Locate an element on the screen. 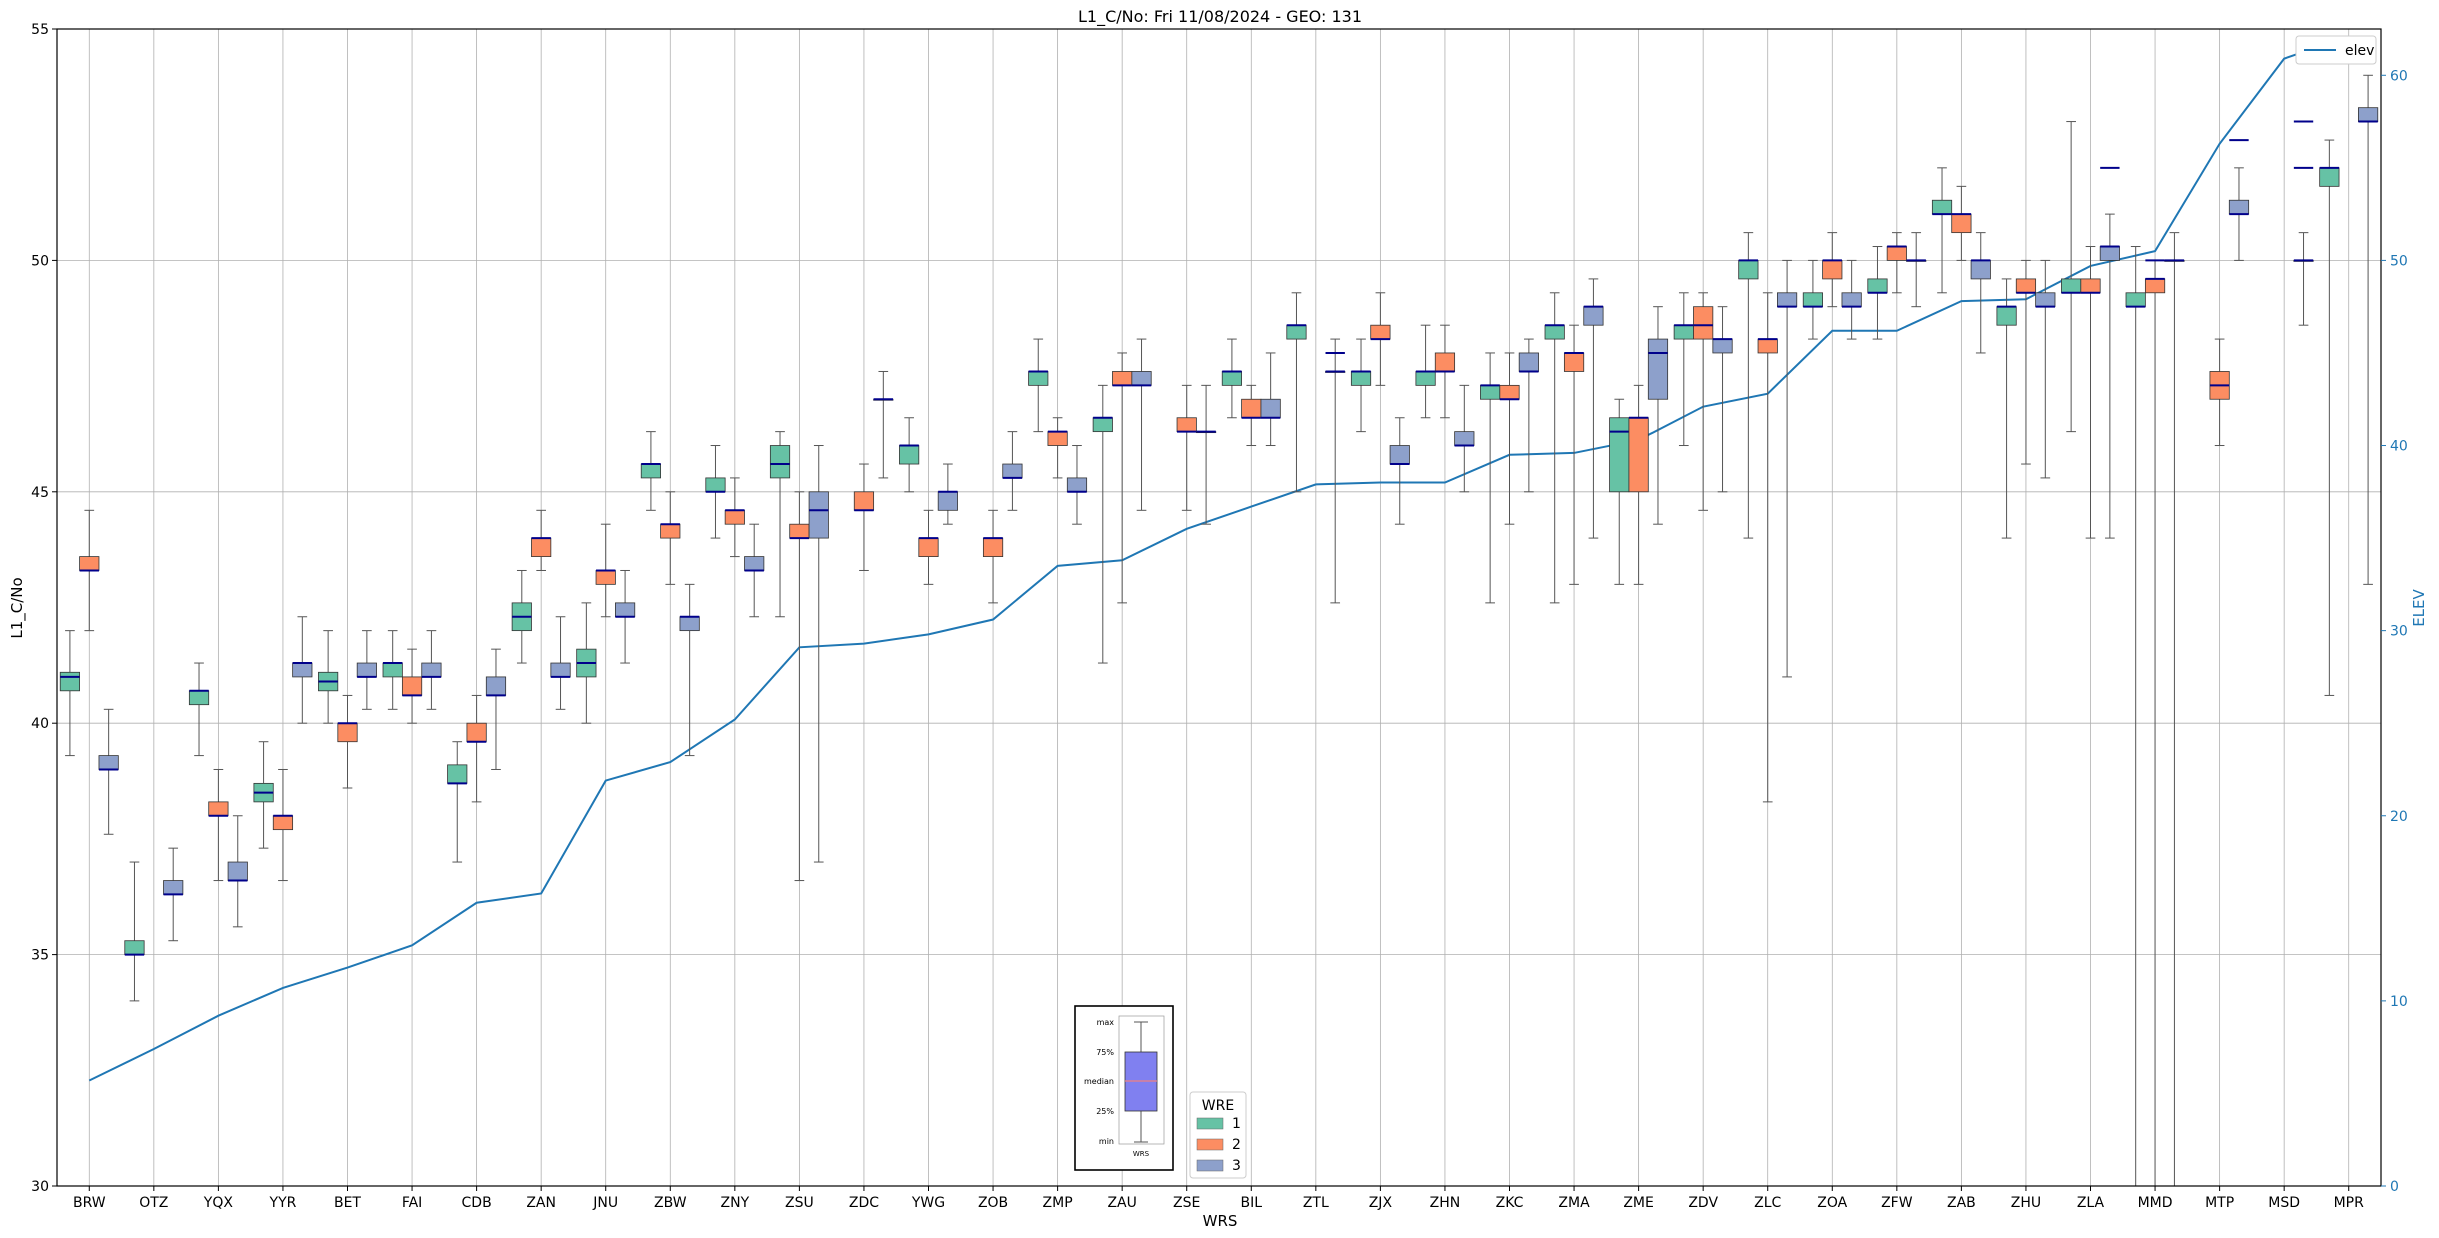  x-tick-label: ZAB is located at coordinates (1961, 1203).